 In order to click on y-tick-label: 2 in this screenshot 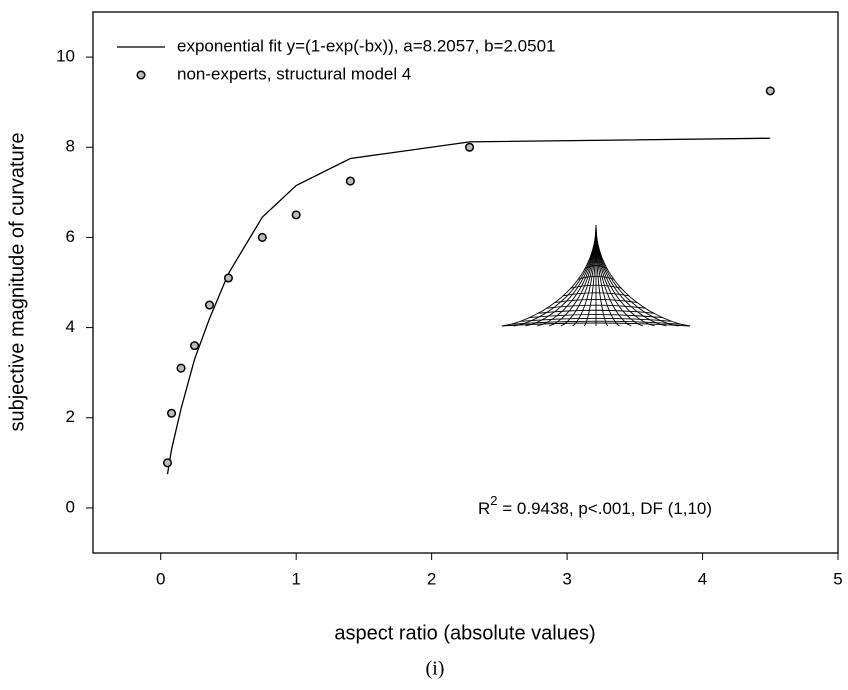, I will do `click(70, 416)`.